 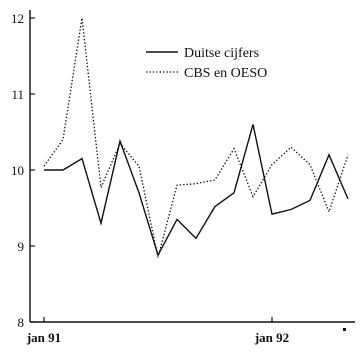 What do you see at coordinates (17, 94) in the screenshot?
I see `y-tick-label: 11` at bounding box center [17, 94].